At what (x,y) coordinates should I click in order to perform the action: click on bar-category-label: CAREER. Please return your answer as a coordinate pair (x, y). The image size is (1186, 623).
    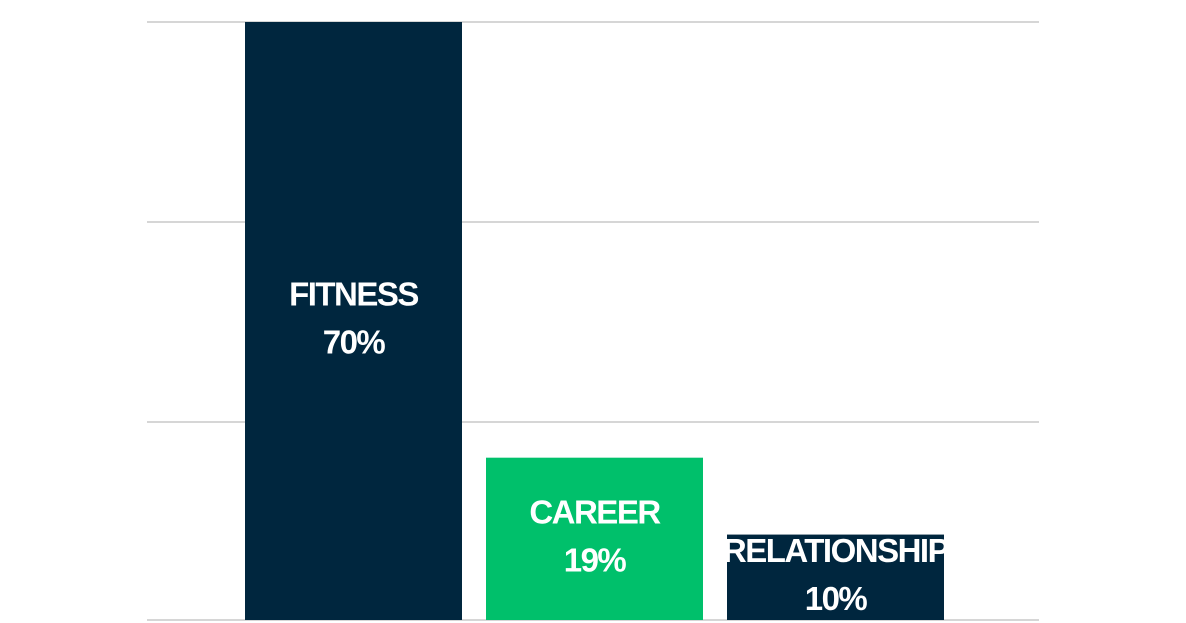
    Looking at the image, I should click on (595, 512).